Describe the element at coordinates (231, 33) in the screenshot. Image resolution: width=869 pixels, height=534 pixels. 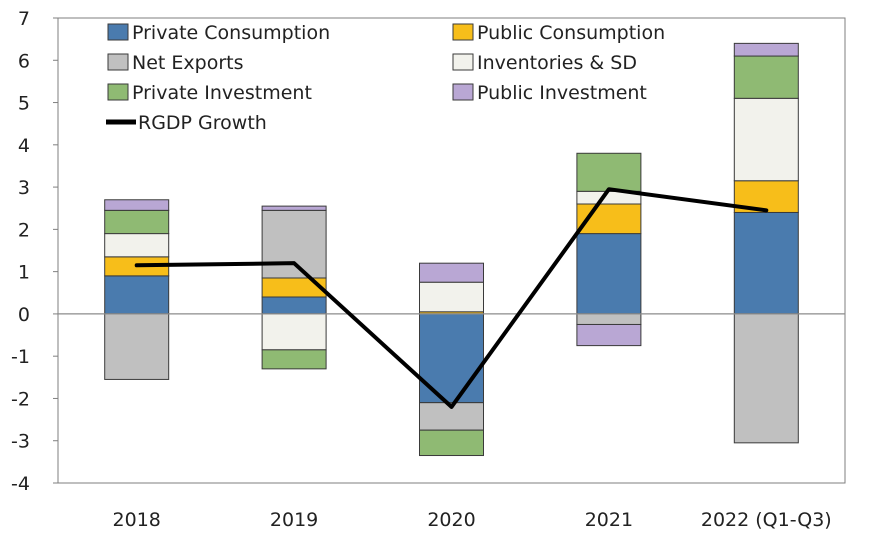
I see `legend-label: Private Consumption` at that location.